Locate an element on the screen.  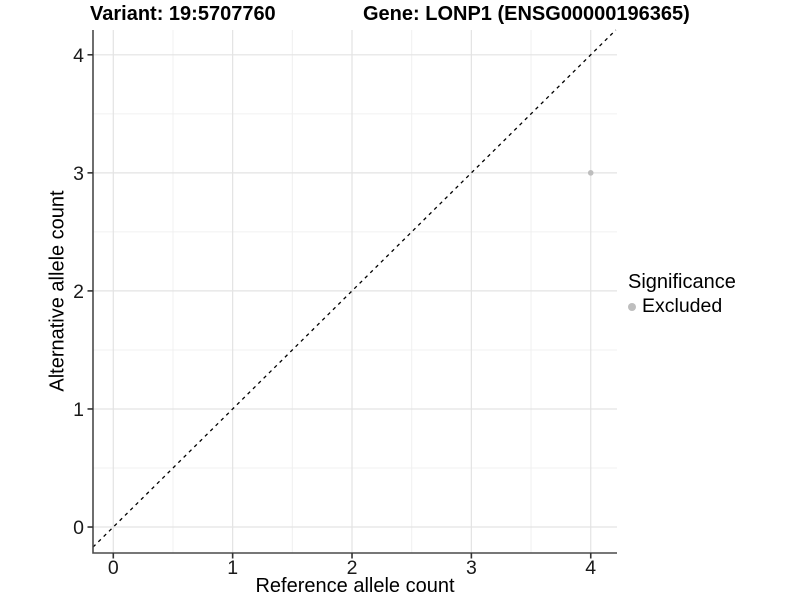
x-axis-title: Reference allele count is located at coordinates (355, 586).